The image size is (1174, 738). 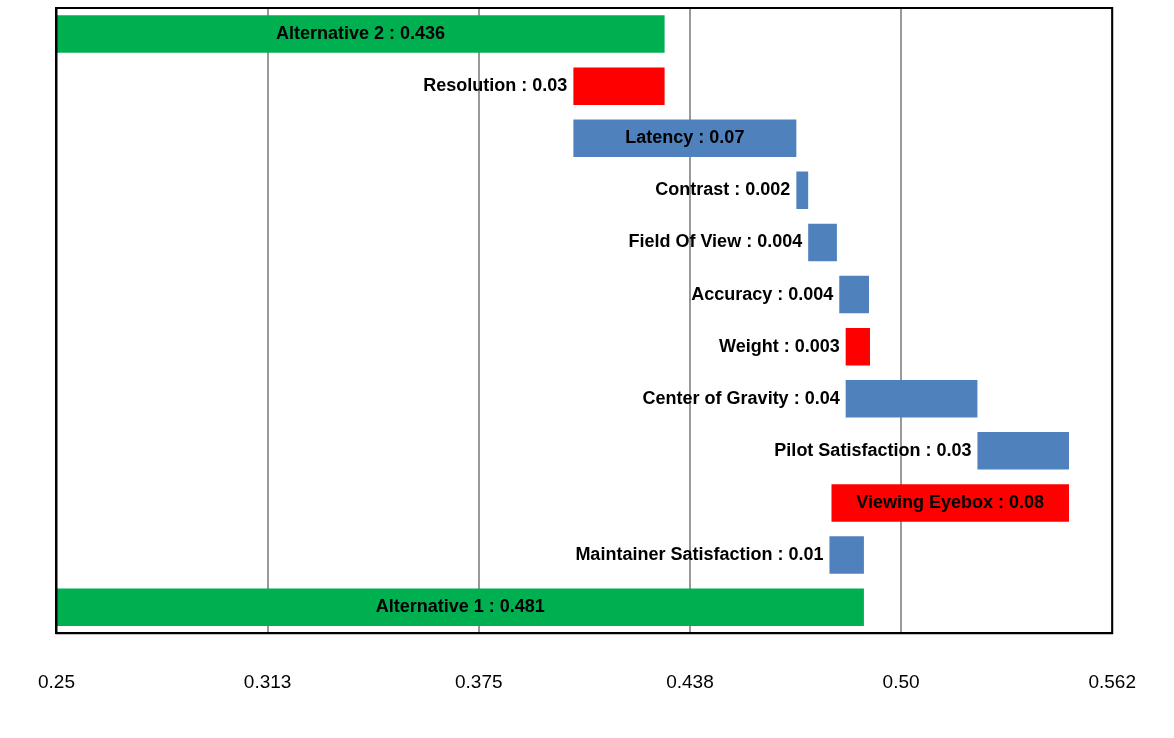 What do you see at coordinates (1112, 681) in the screenshot?
I see `x-tick-label: 0.562` at bounding box center [1112, 681].